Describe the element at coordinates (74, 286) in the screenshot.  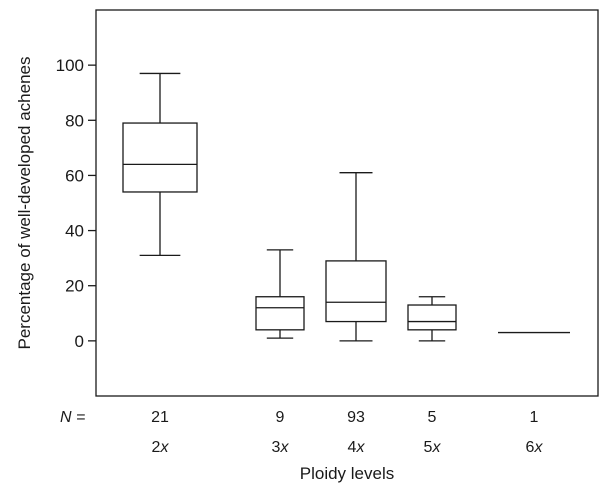
I see `y-tick-label: 20` at that location.